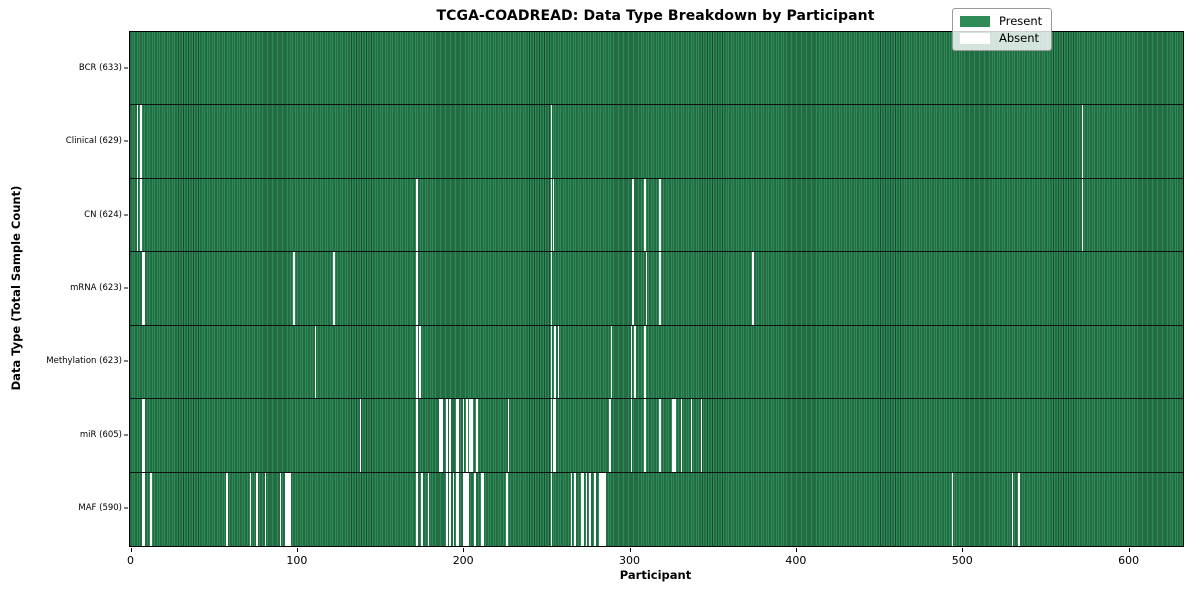 The image size is (1200, 600). What do you see at coordinates (656, 362) in the screenshot?
I see `heatmap-row-methylation` at bounding box center [656, 362].